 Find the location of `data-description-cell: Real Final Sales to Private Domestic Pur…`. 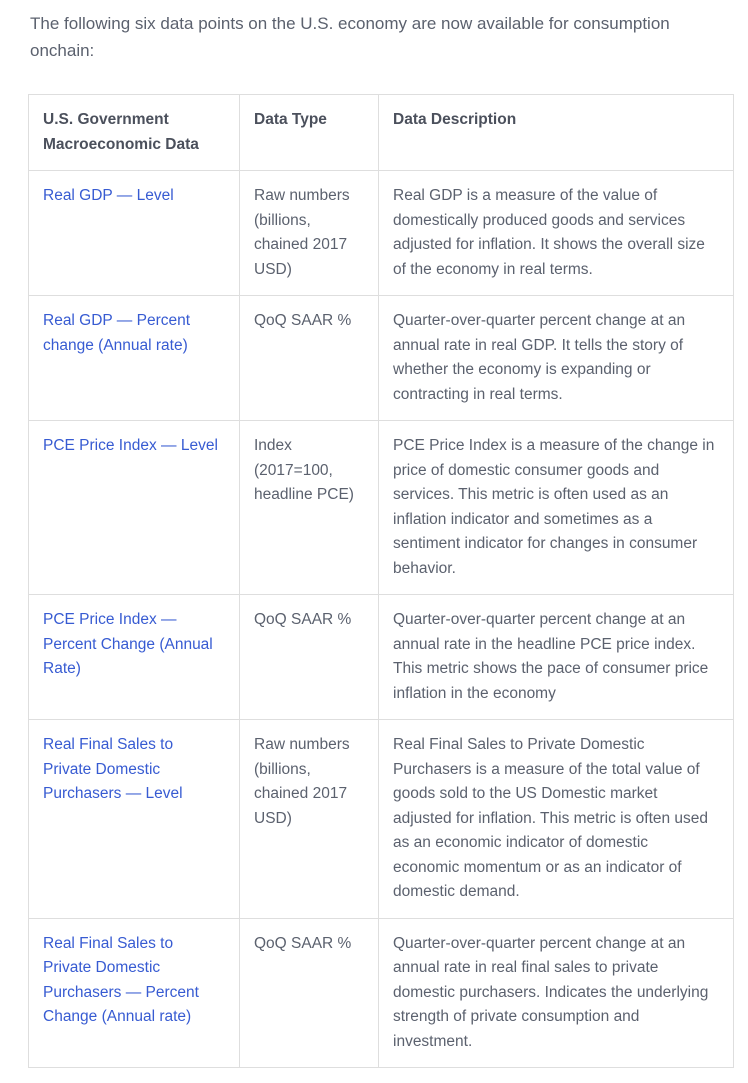

data-description-cell: Real Final Sales to Private Domestic Pur… is located at coordinates (556, 819).